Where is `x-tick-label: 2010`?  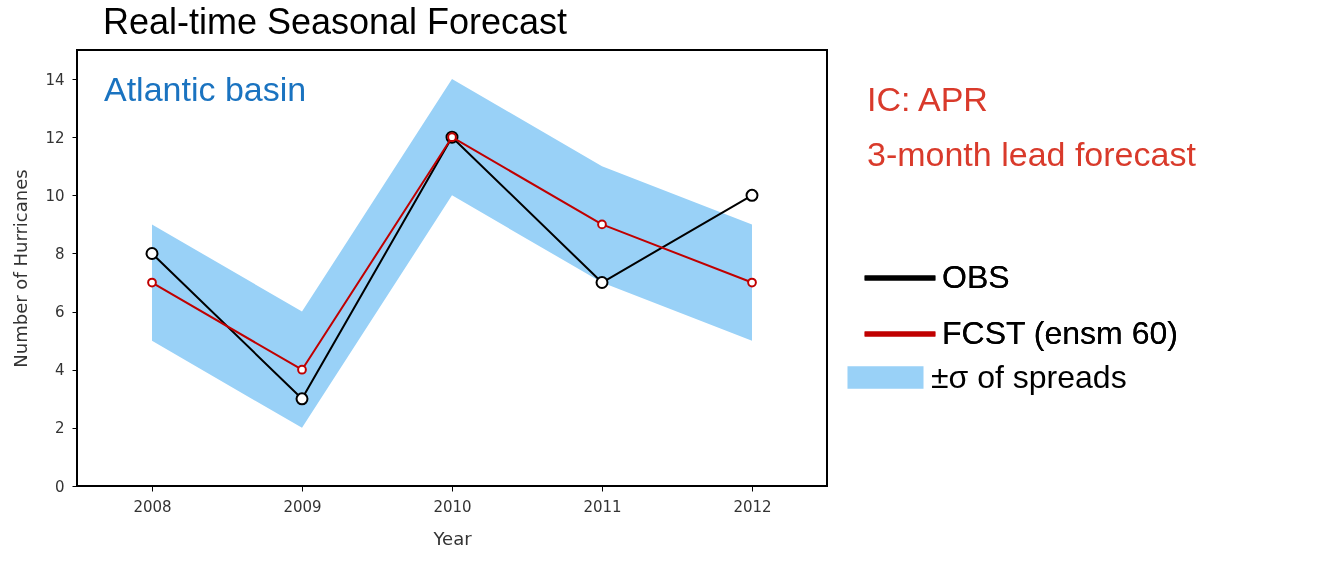
x-tick-label: 2010 is located at coordinates (452, 506).